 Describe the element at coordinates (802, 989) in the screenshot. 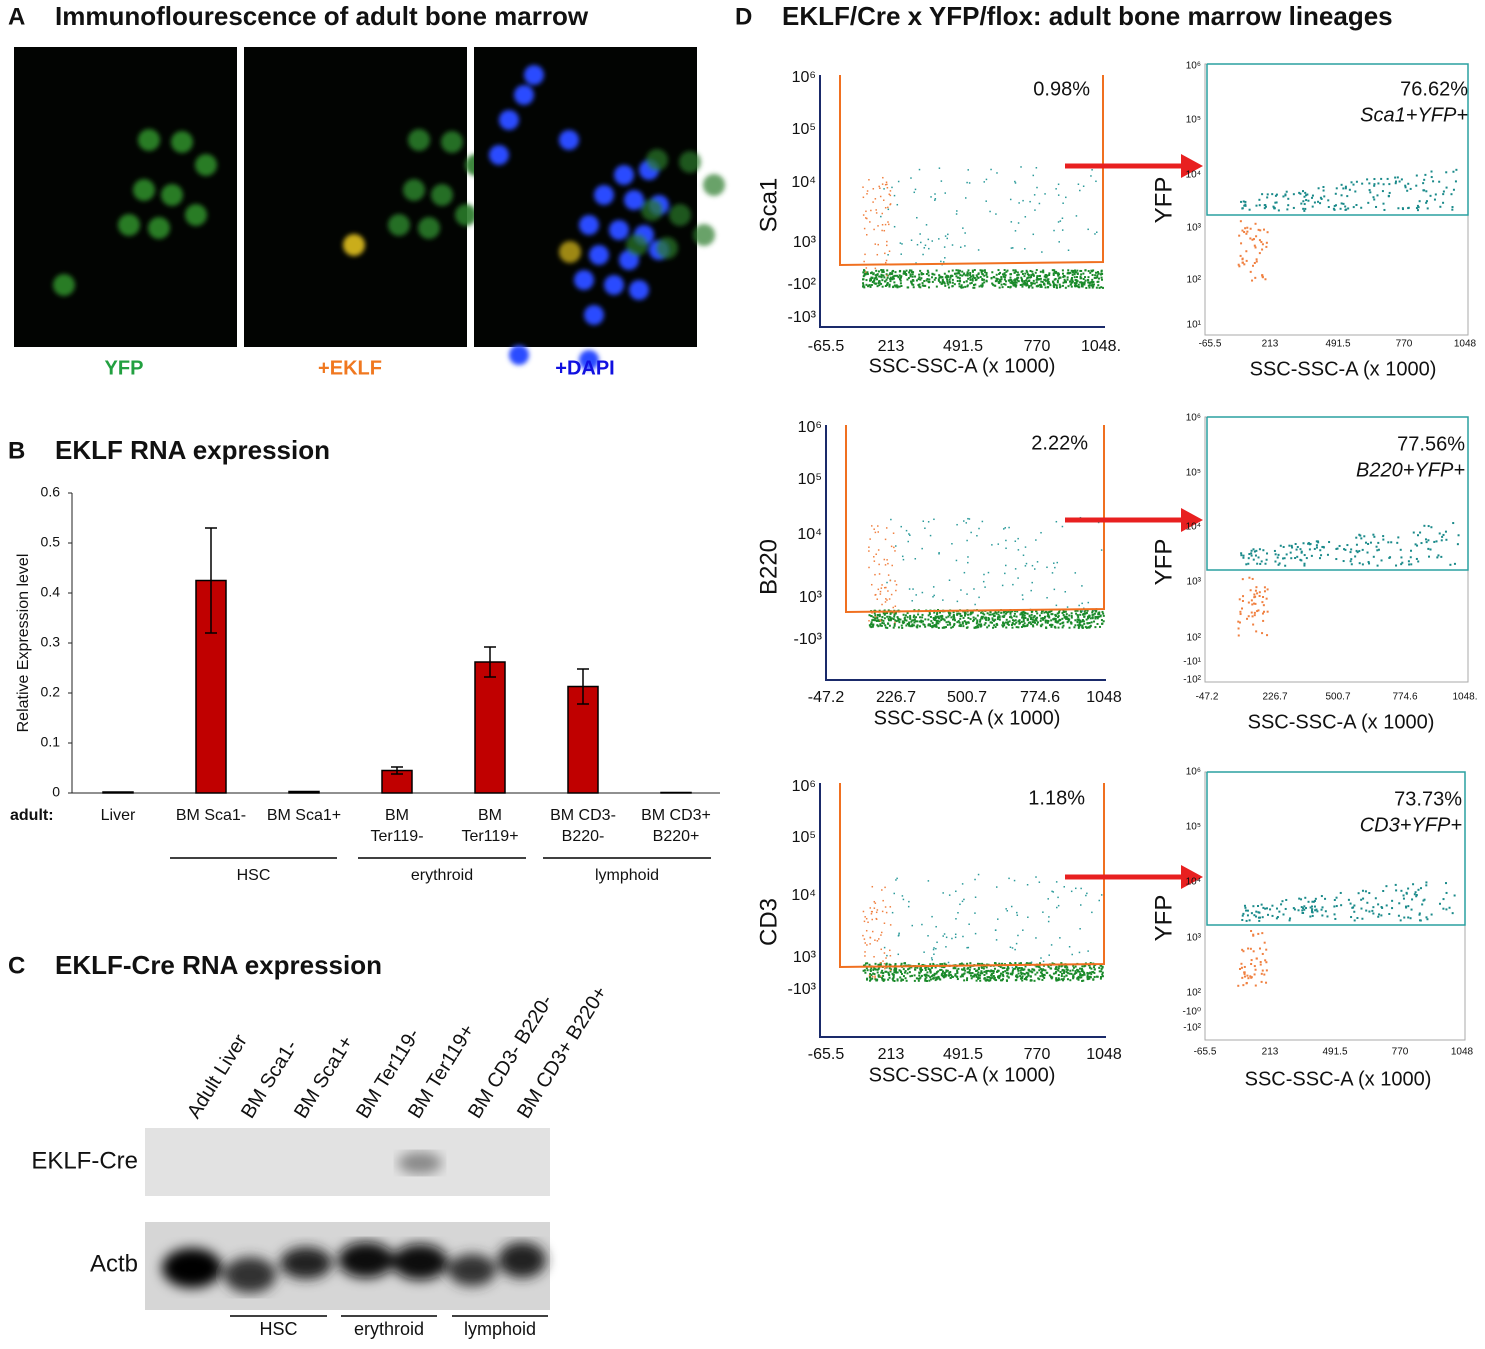

I see `y-tick-label: -10³` at that location.